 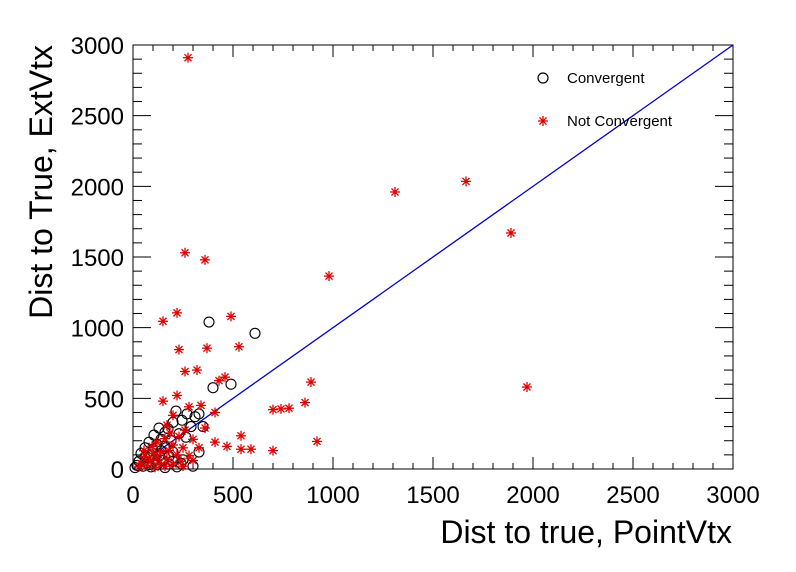 What do you see at coordinates (97, 187) in the screenshot?
I see `y-tick-label: 2000` at bounding box center [97, 187].